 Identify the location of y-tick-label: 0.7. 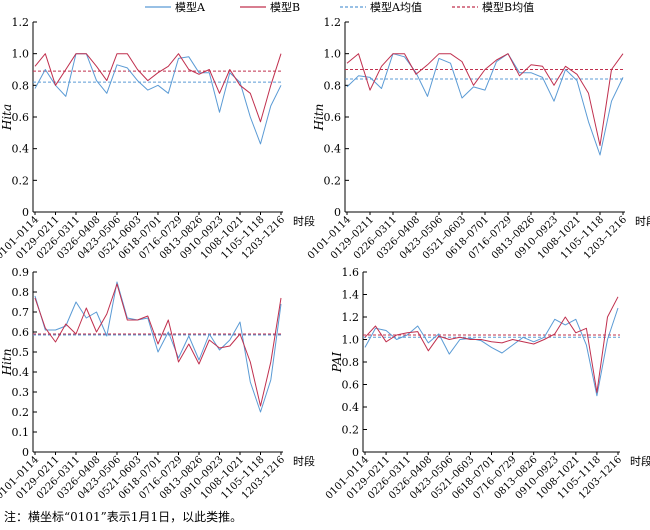
(21, 312).